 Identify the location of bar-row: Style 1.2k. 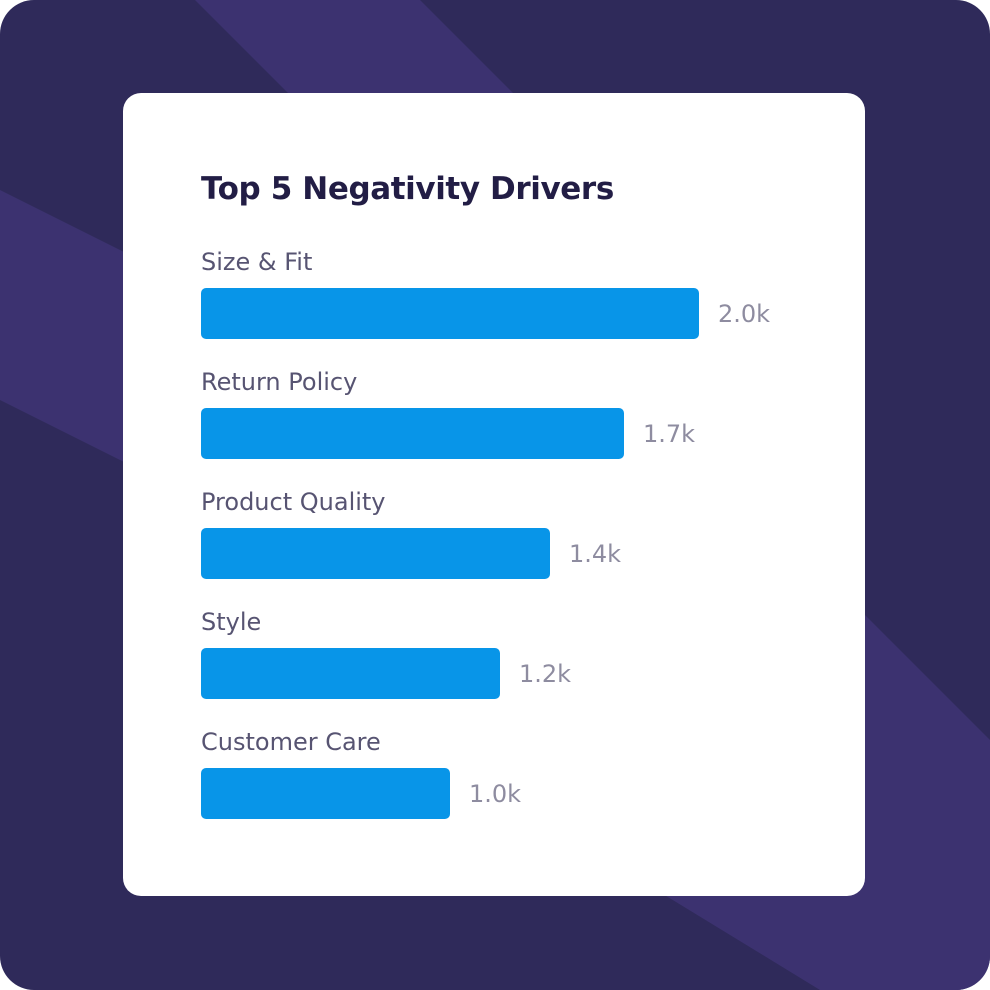
(521, 652).